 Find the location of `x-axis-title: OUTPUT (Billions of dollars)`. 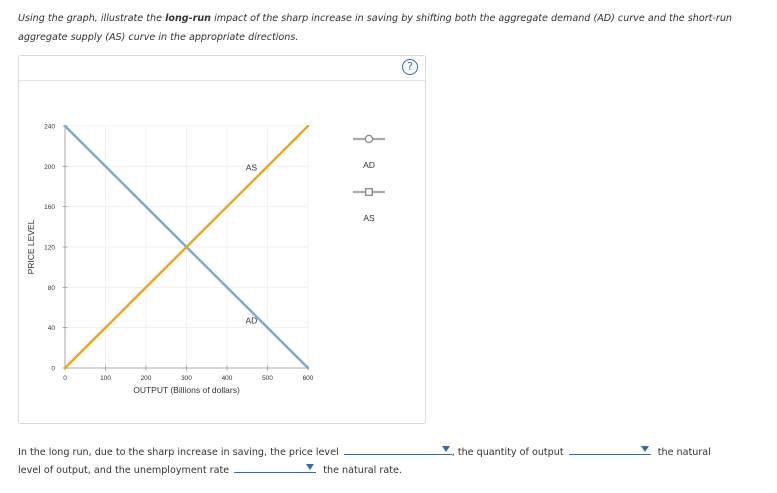

x-axis-title: OUTPUT (Billions of dollars) is located at coordinates (186, 390).